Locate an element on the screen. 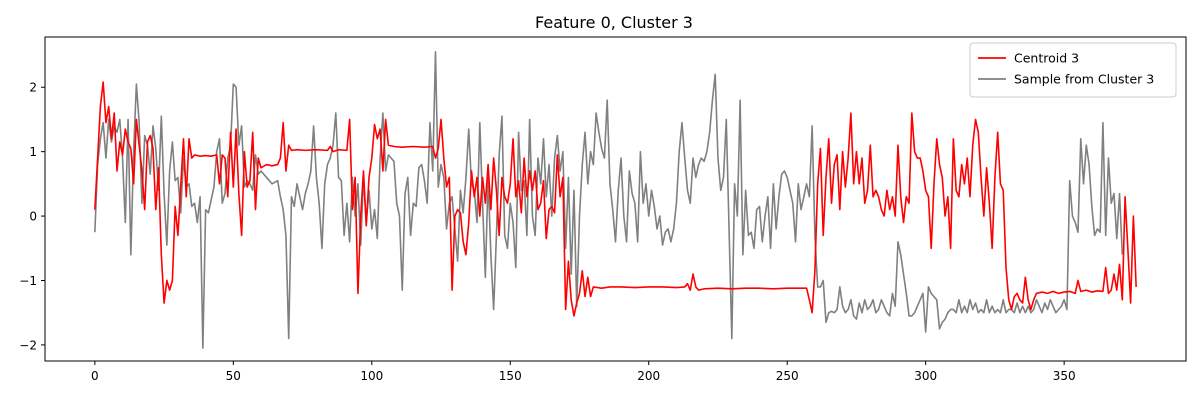 This screenshot has width=1200, height=400. x-tick-label: 100 is located at coordinates (371, 376).